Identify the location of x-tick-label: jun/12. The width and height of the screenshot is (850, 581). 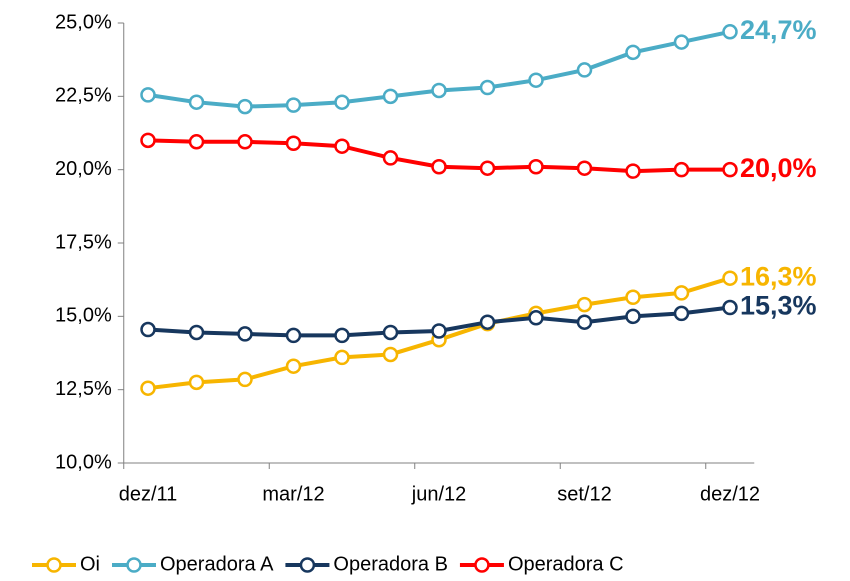
(439, 494).